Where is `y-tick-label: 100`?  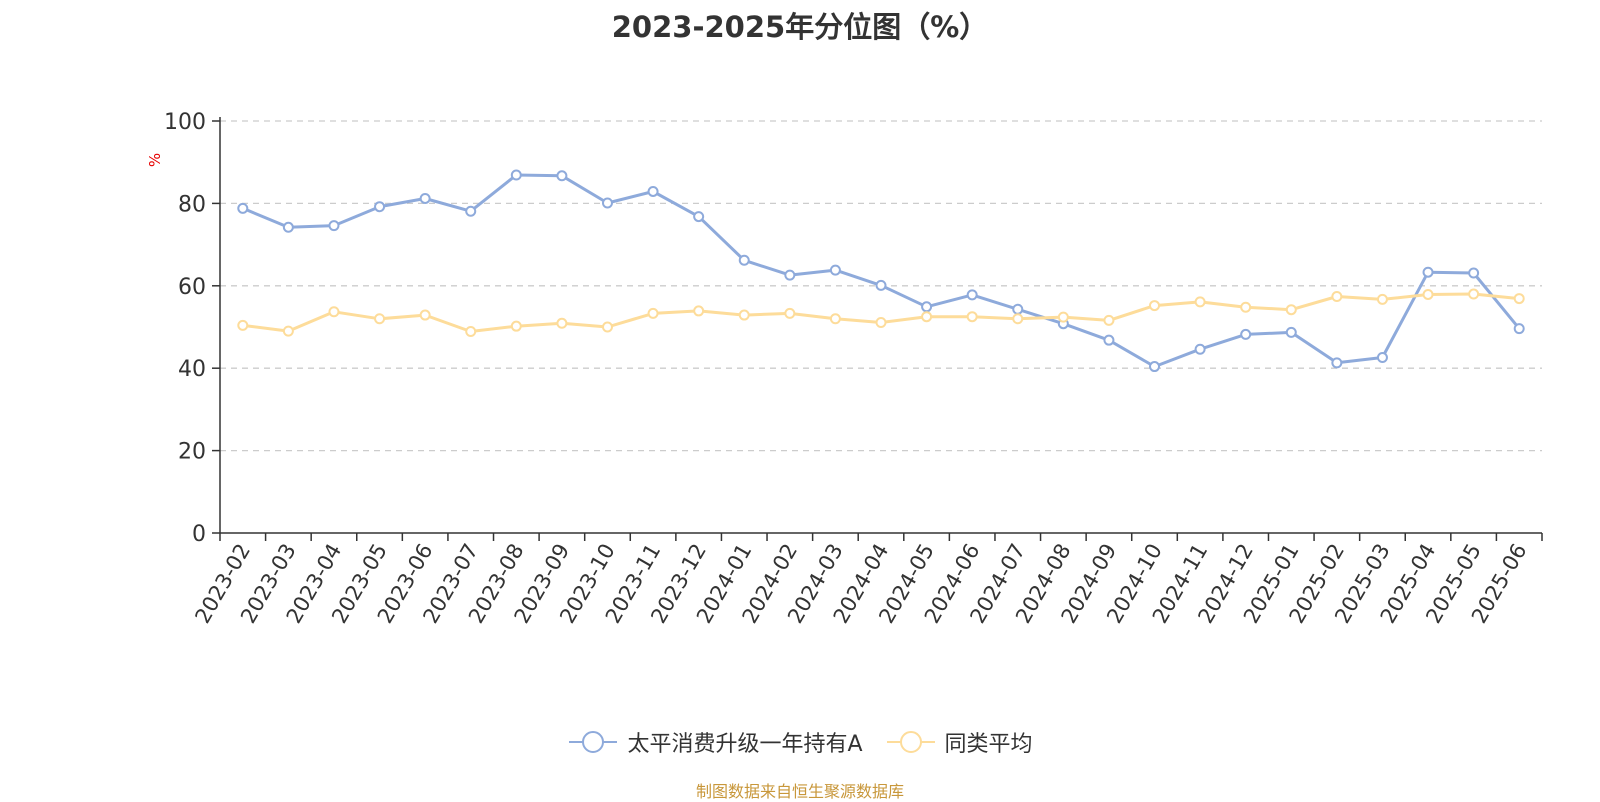 y-tick-label: 100 is located at coordinates (185, 122).